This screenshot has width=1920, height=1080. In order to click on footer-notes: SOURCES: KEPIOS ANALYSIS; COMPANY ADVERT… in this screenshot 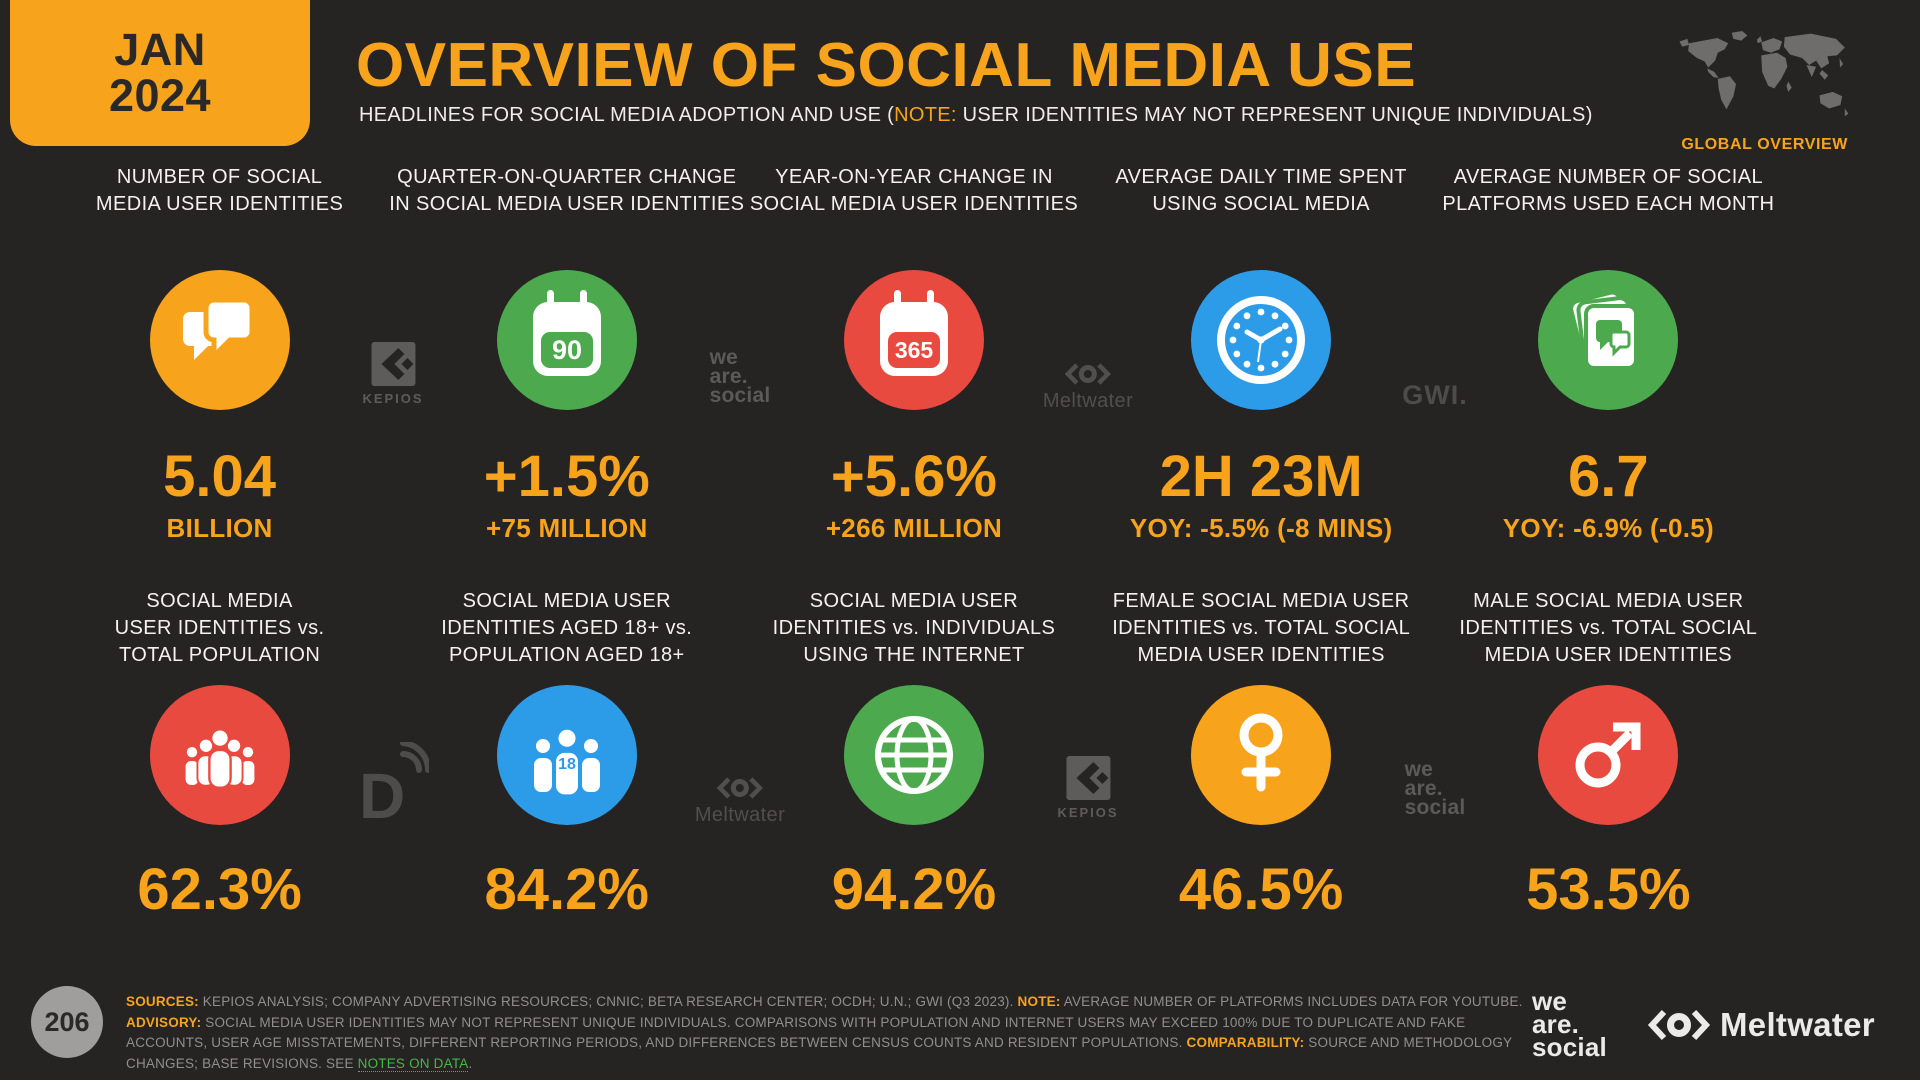, I will do `click(824, 1033)`.